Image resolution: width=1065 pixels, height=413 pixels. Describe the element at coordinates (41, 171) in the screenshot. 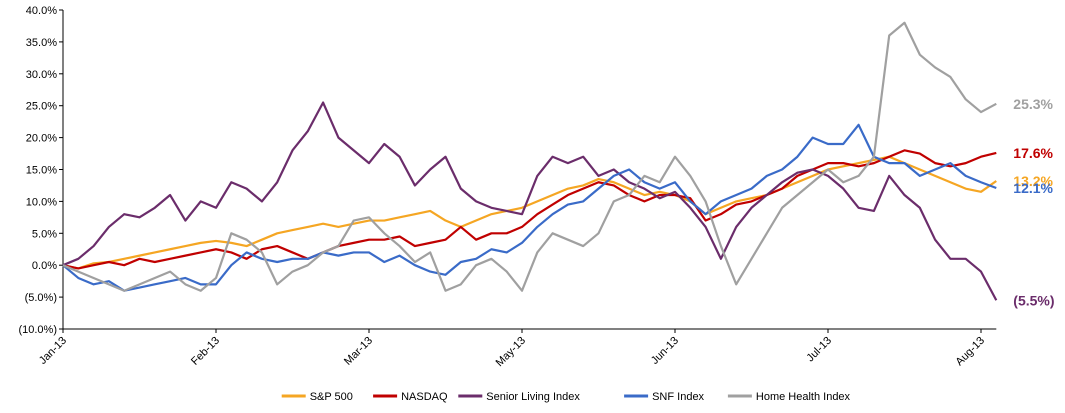

I see `y-tick-label: 15.0%` at that location.